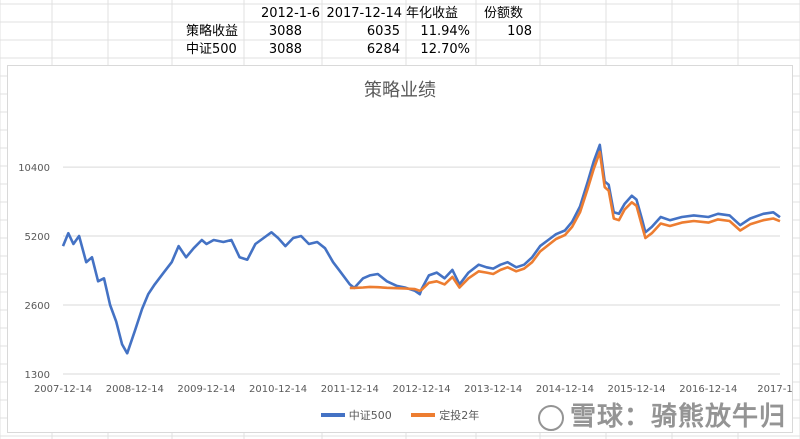  I want to click on watermark: 雪球：骑熊放牛归, so click(661, 414).